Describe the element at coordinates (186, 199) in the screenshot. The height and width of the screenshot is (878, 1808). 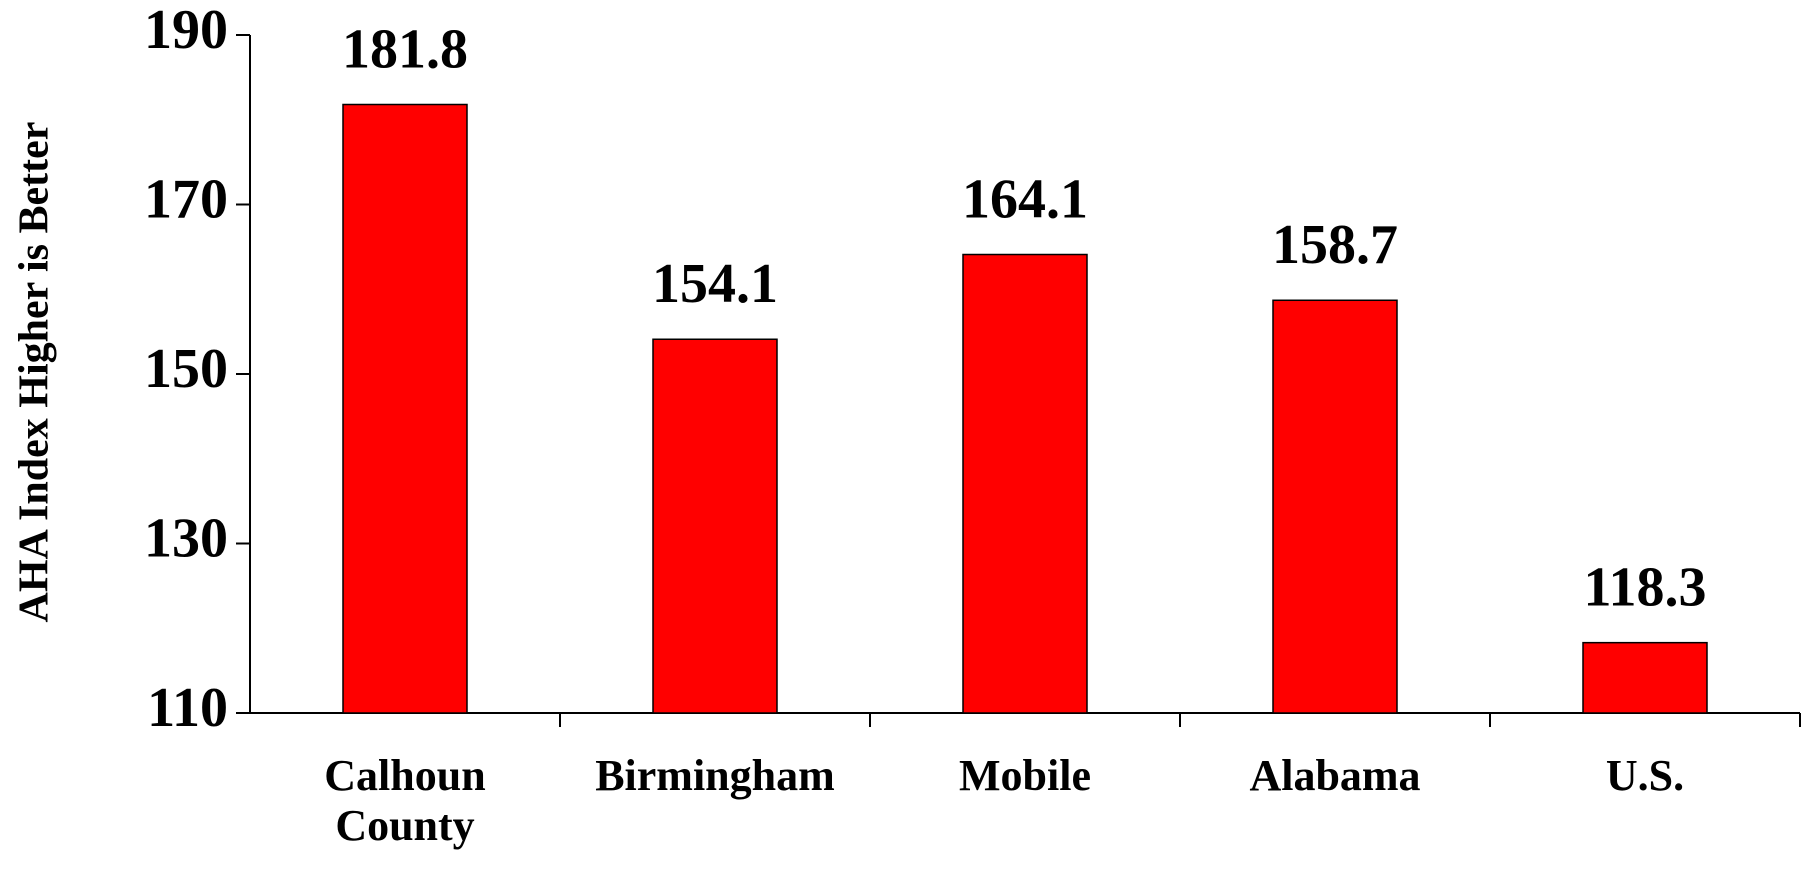
I see `y-tick-label: 170` at that location.